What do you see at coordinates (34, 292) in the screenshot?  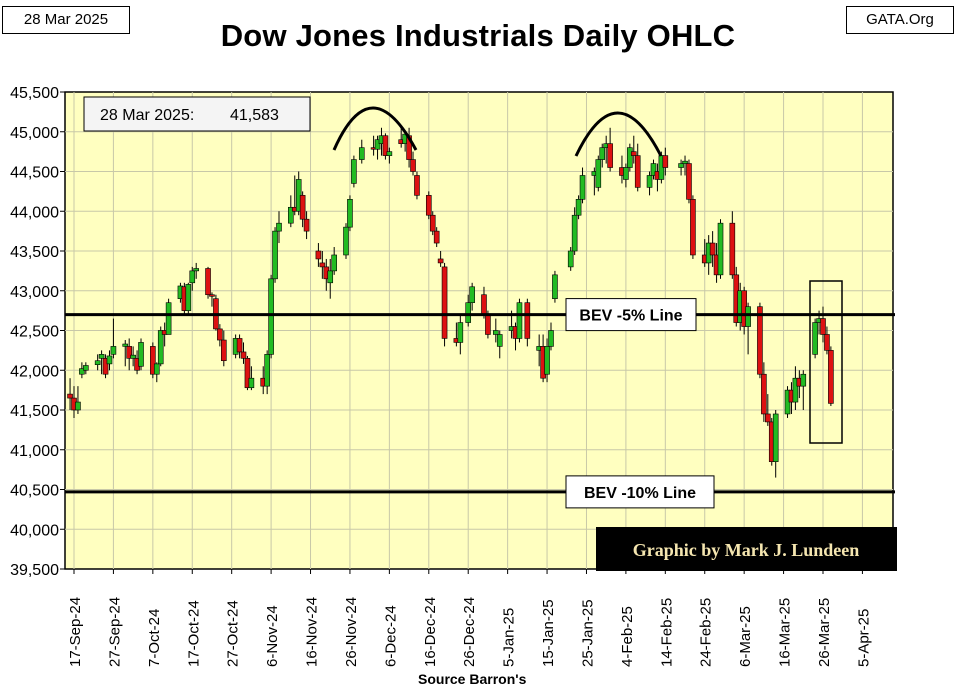 I see `y-tick-label: 43,000` at bounding box center [34, 292].